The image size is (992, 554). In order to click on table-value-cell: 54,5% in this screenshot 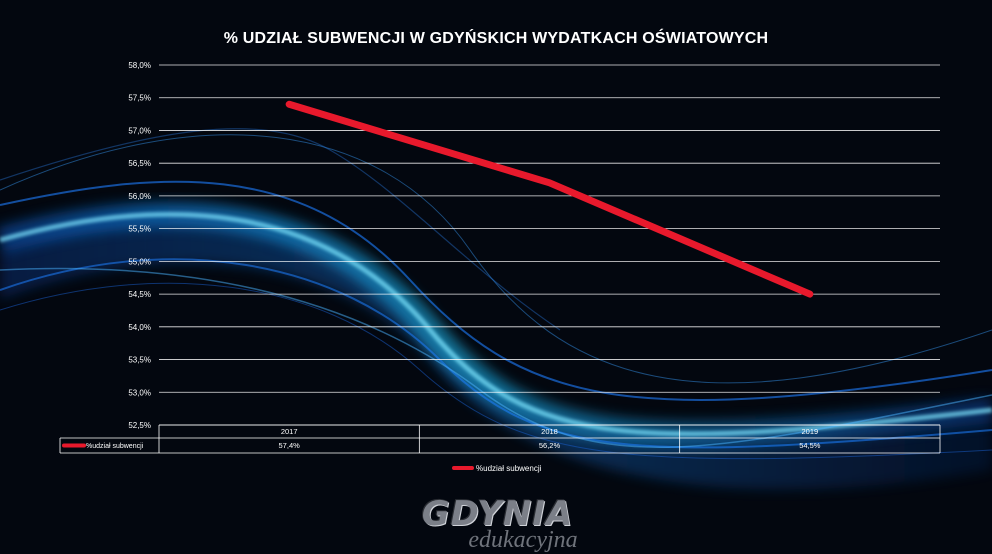, I will do `click(810, 445)`.